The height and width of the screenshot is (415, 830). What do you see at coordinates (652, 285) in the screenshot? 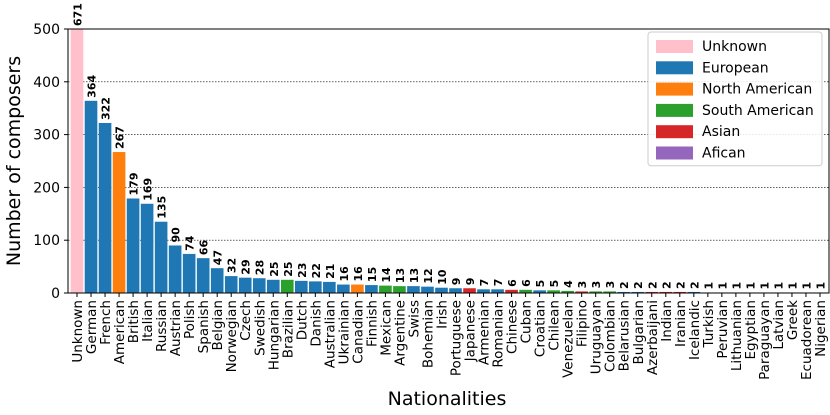
I see `value-label: 2` at bounding box center [652, 285].